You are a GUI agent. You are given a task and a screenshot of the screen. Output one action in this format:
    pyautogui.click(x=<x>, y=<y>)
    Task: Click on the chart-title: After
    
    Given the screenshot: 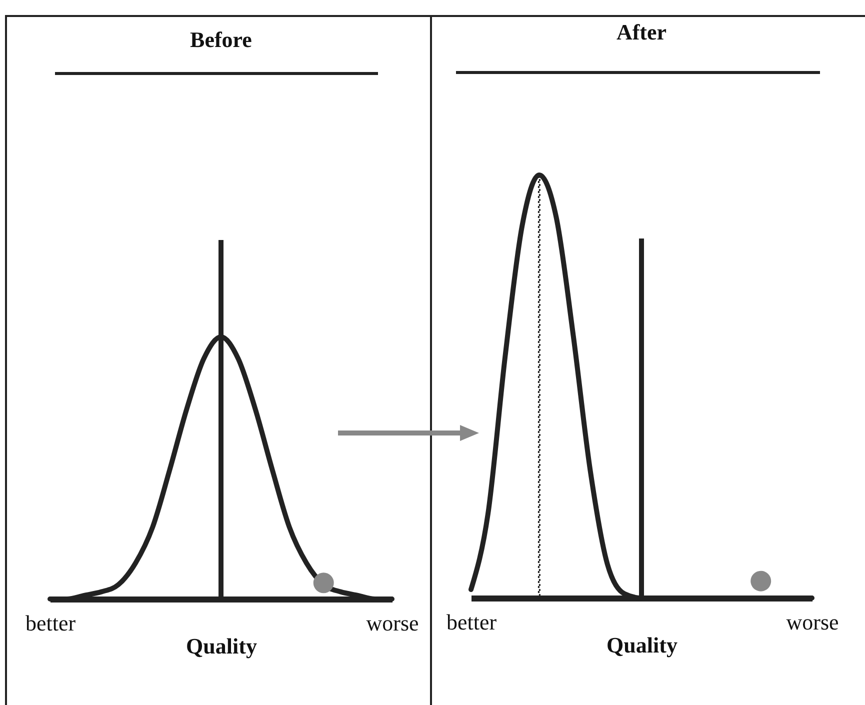 What is the action you would take?
    pyautogui.click(x=641, y=32)
    